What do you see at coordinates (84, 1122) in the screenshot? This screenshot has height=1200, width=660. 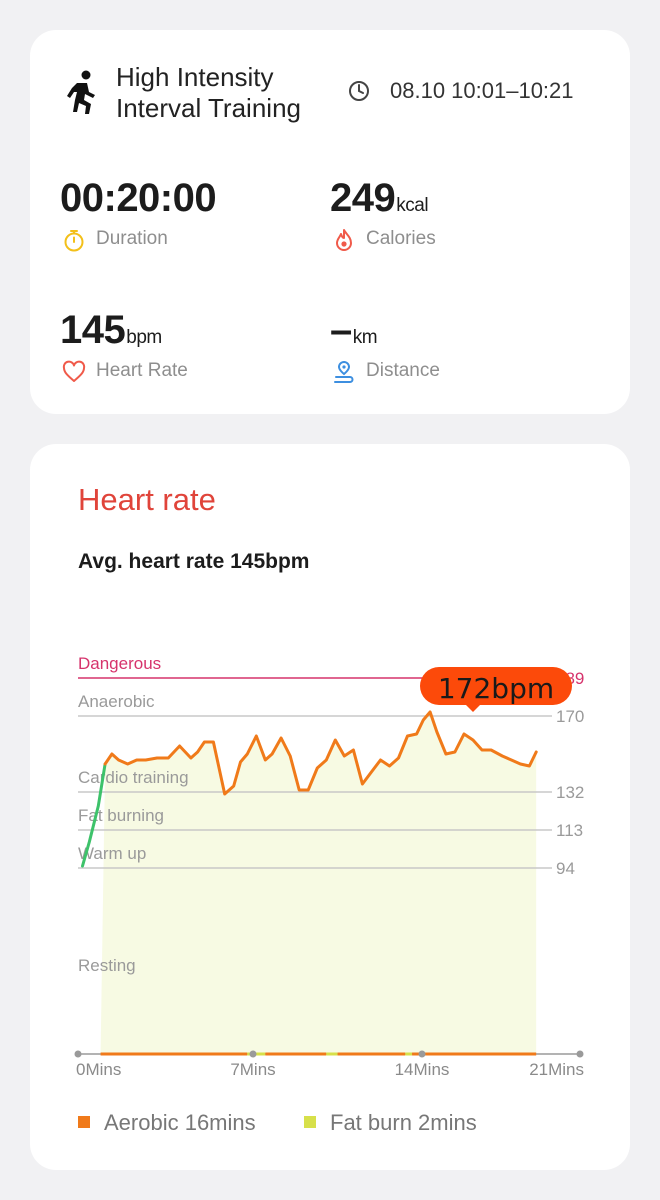 I see `legend-aerobic-swatch` at bounding box center [84, 1122].